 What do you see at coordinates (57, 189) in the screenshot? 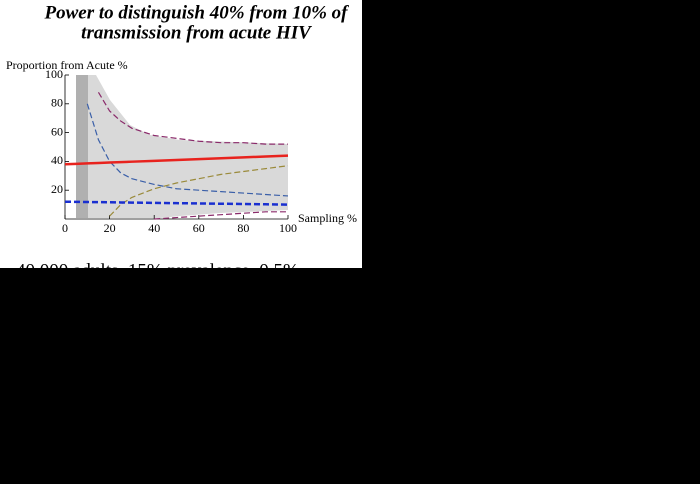
I see `y-tick-label: 20` at bounding box center [57, 189].